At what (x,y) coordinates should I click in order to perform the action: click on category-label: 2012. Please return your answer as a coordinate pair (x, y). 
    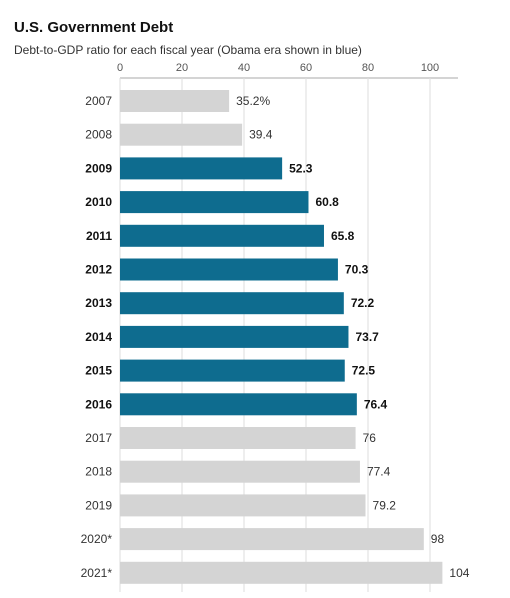
    Looking at the image, I should click on (98, 270).